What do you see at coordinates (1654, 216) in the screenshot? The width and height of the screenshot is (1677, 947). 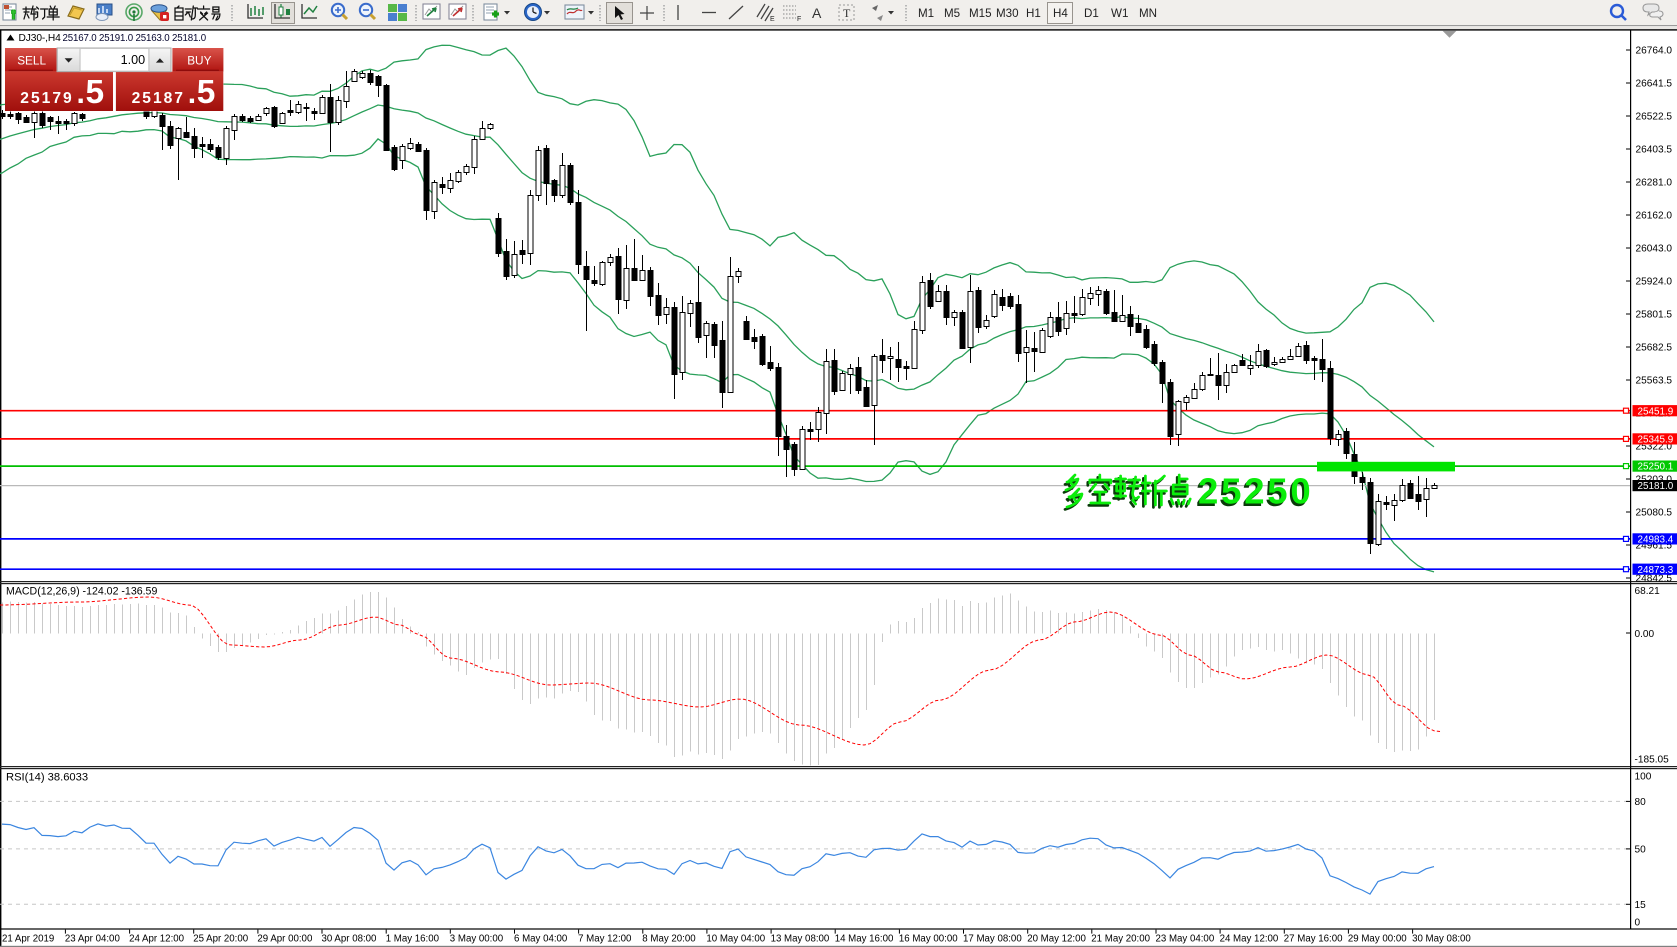 I see `svg-text: 26162.0` at bounding box center [1654, 216].